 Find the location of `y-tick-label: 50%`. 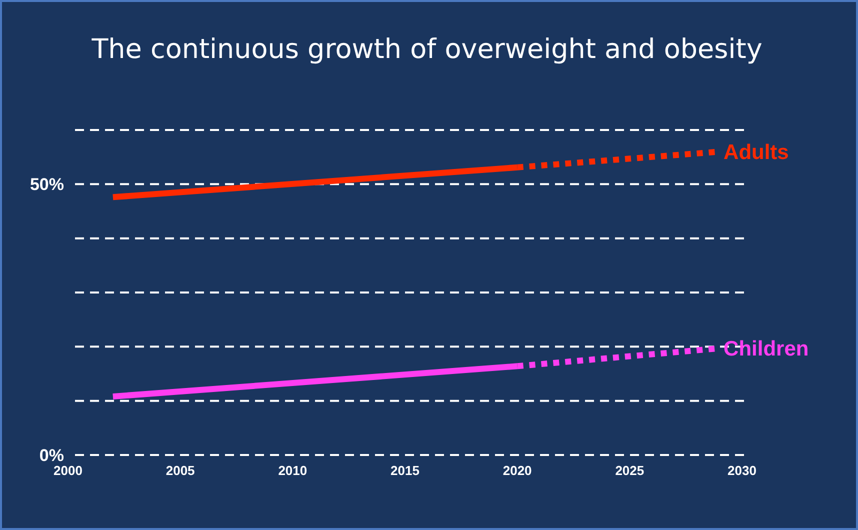

y-tick-label: 50% is located at coordinates (47, 184).